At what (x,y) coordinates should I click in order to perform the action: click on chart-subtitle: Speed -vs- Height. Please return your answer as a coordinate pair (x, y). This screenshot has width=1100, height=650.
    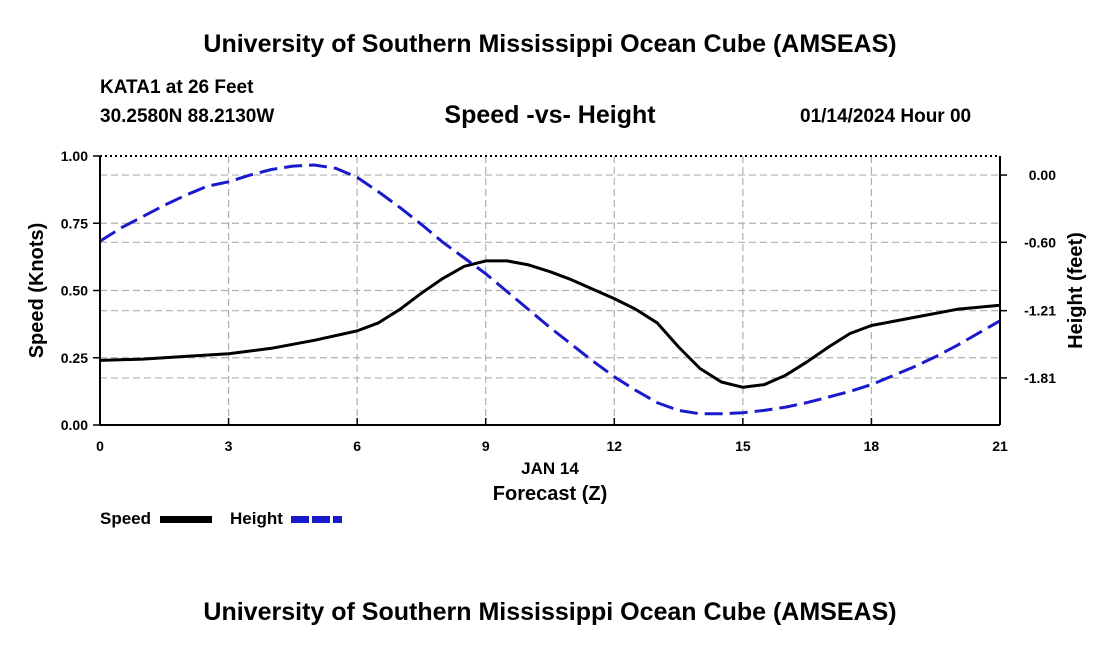
    Looking at the image, I should click on (550, 115).